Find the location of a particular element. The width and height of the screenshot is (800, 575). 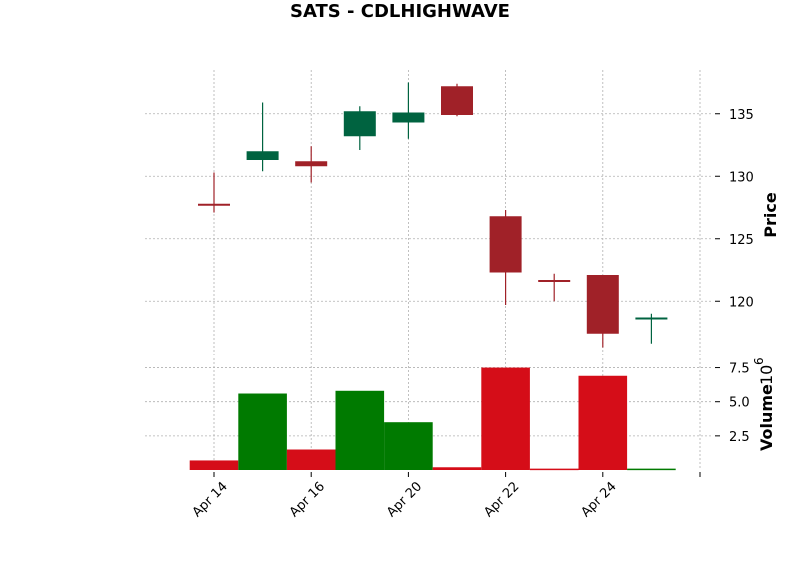

price-tick-label: 120 is located at coordinates (741, 302).